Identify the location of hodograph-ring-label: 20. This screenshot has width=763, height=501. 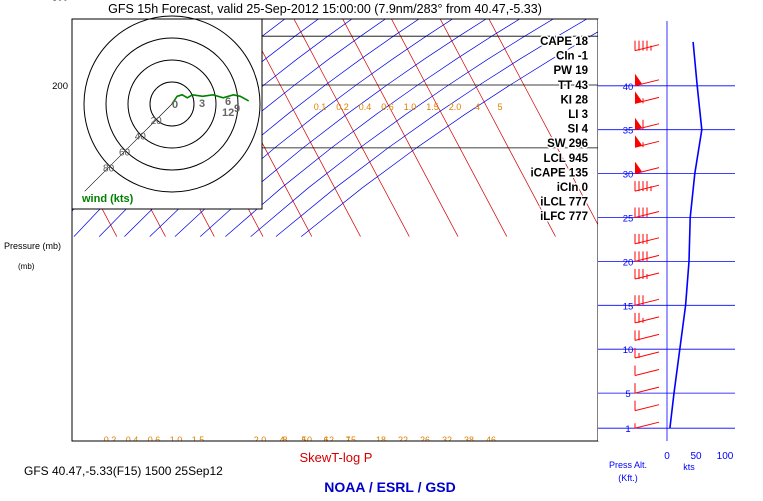
(157, 121).